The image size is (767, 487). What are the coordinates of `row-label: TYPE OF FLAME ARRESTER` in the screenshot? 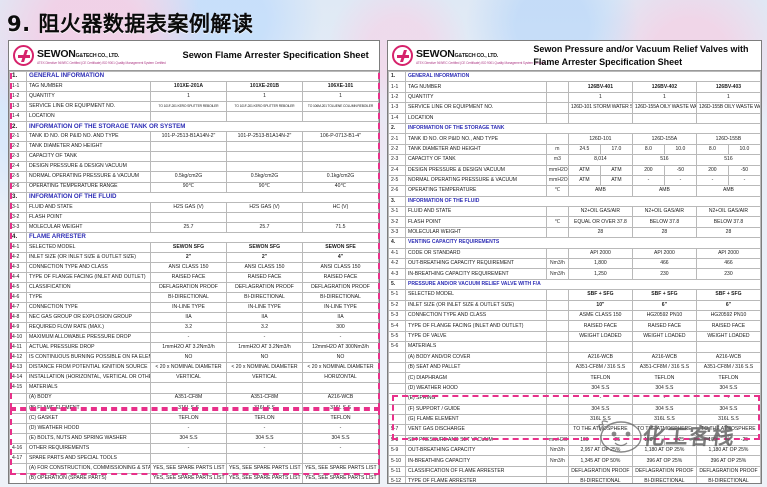 It's located at (476, 479).